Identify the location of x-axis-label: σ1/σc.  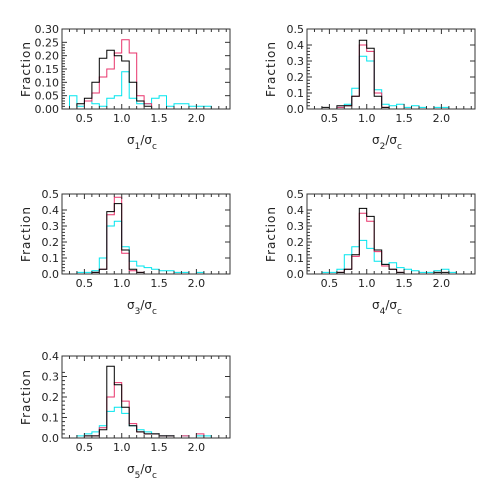
(142, 142).